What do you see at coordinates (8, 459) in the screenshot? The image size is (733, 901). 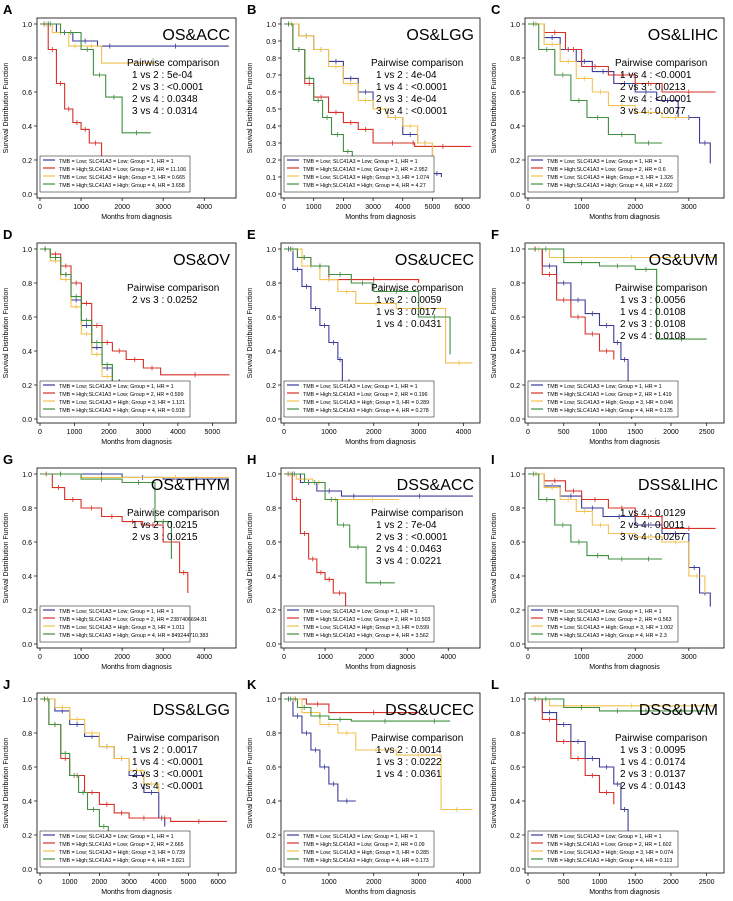 I see `panel-letter: G` at bounding box center [8, 459].